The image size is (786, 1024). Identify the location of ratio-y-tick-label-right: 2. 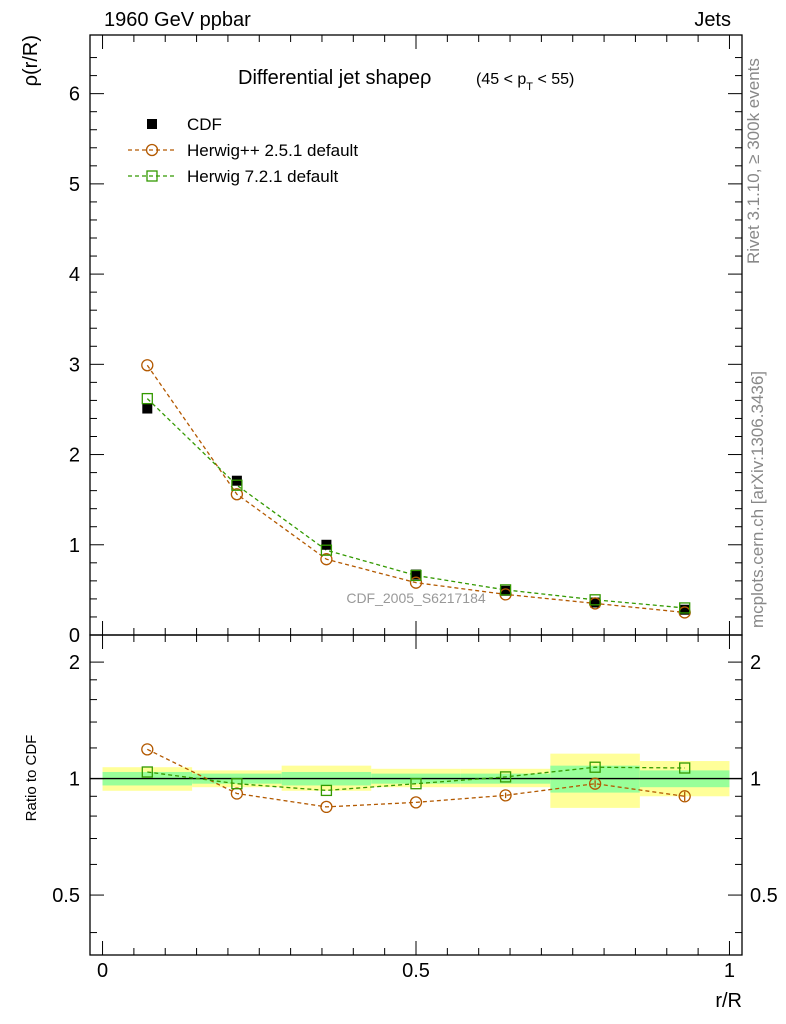
(755, 663).